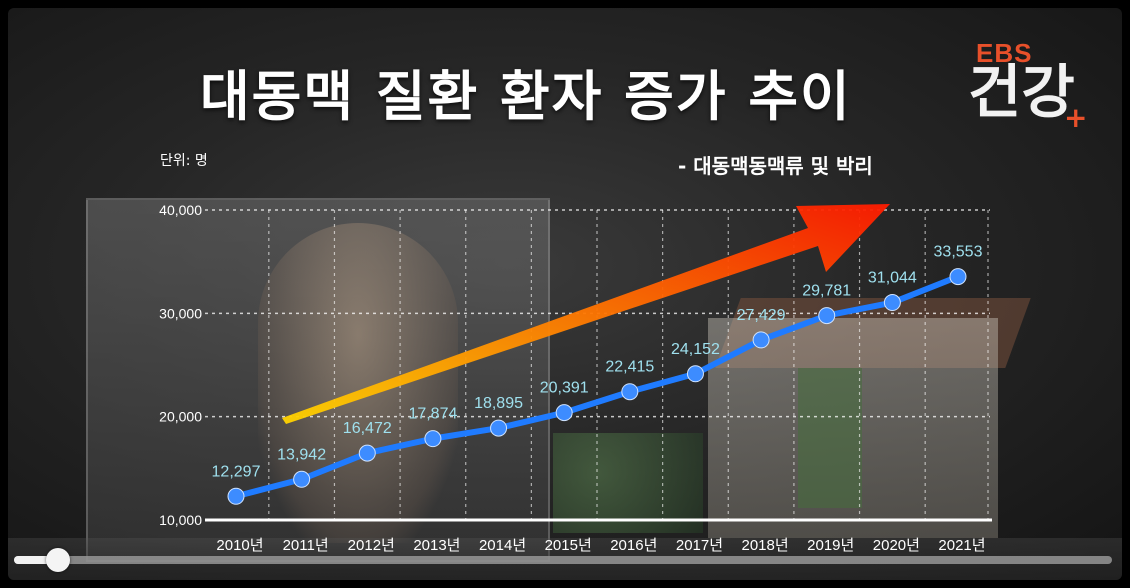  I want to click on x-tick-label: 2019년, so click(830, 545).